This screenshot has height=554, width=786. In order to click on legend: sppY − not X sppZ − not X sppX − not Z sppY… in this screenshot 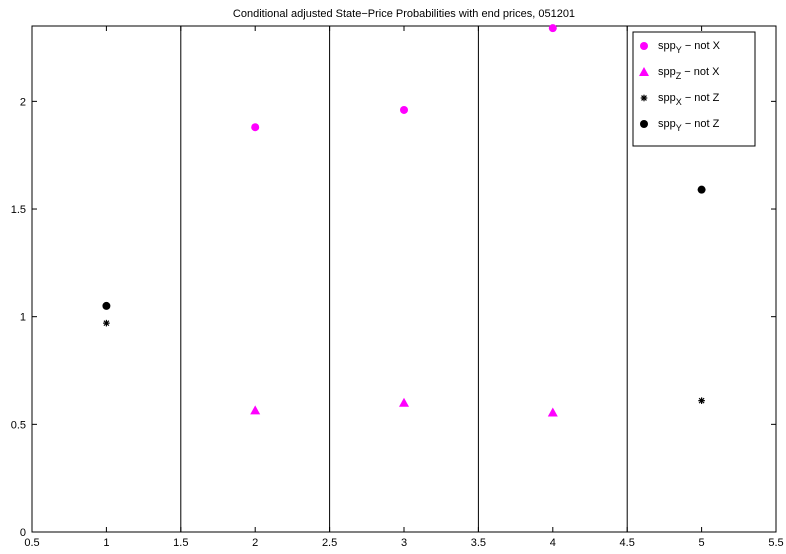, I will do `click(694, 89)`.